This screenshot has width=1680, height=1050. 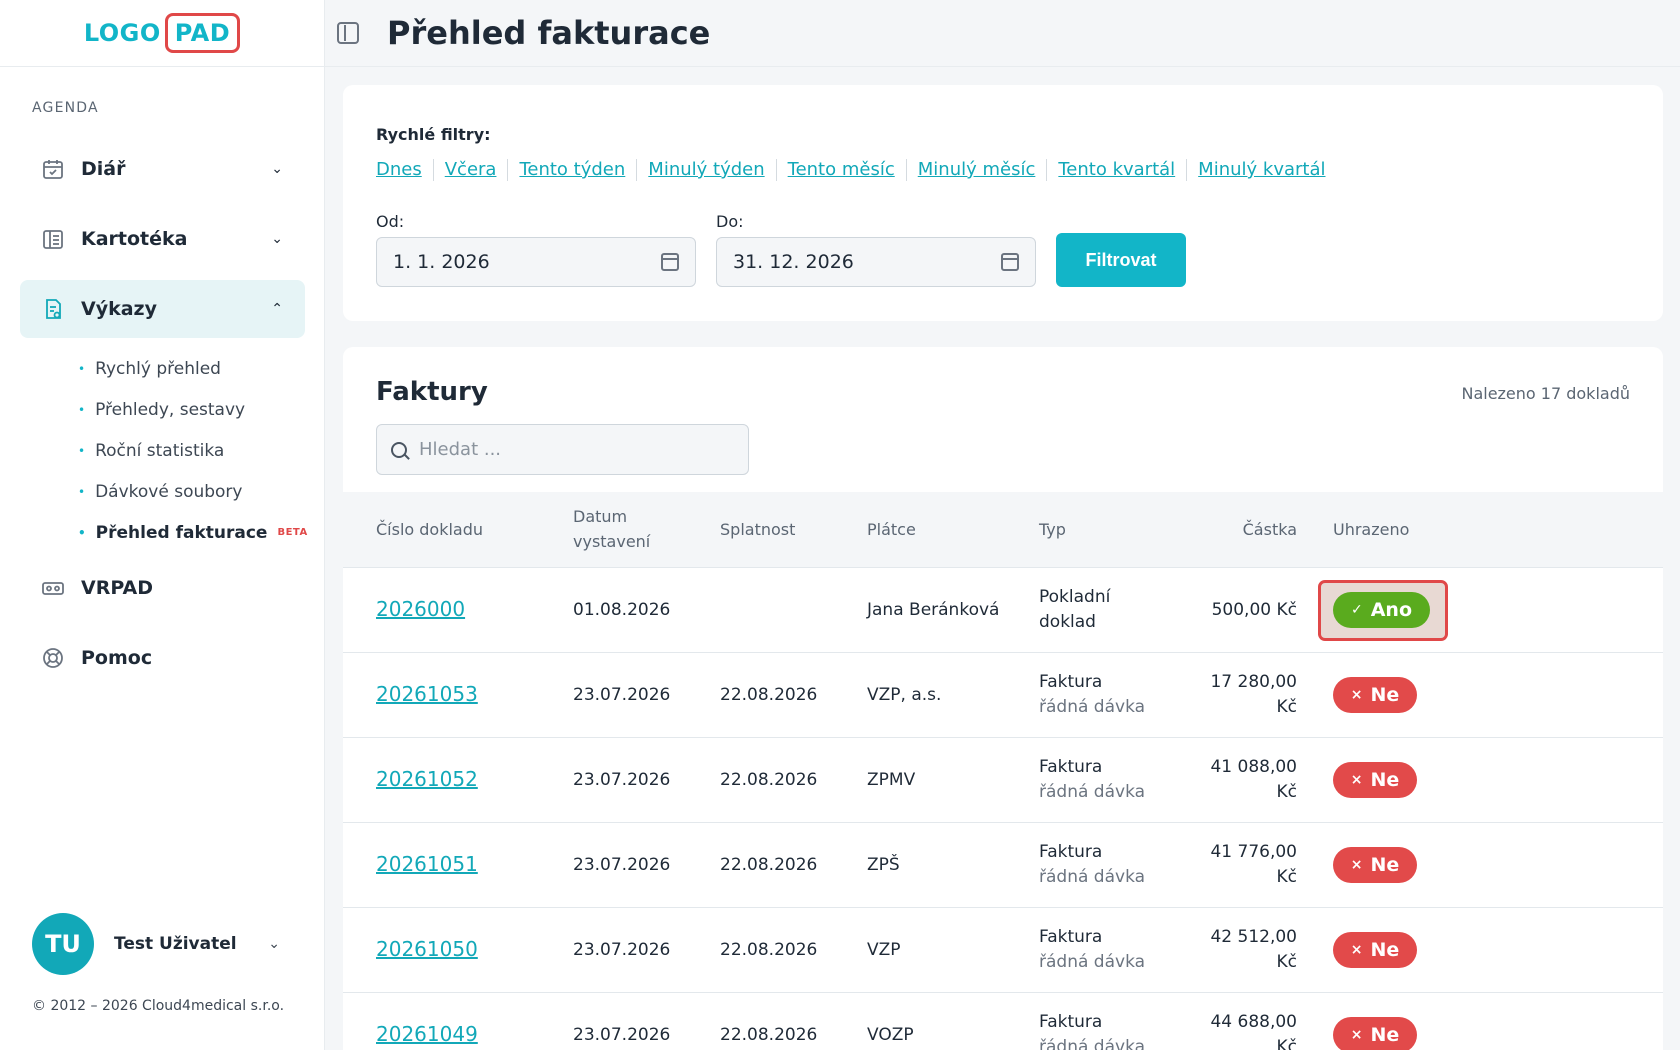 What do you see at coordinates (1253, 937) in the screenshot?
I see `amount-line1: 42 512,00` at bounding box center [1253, 937].